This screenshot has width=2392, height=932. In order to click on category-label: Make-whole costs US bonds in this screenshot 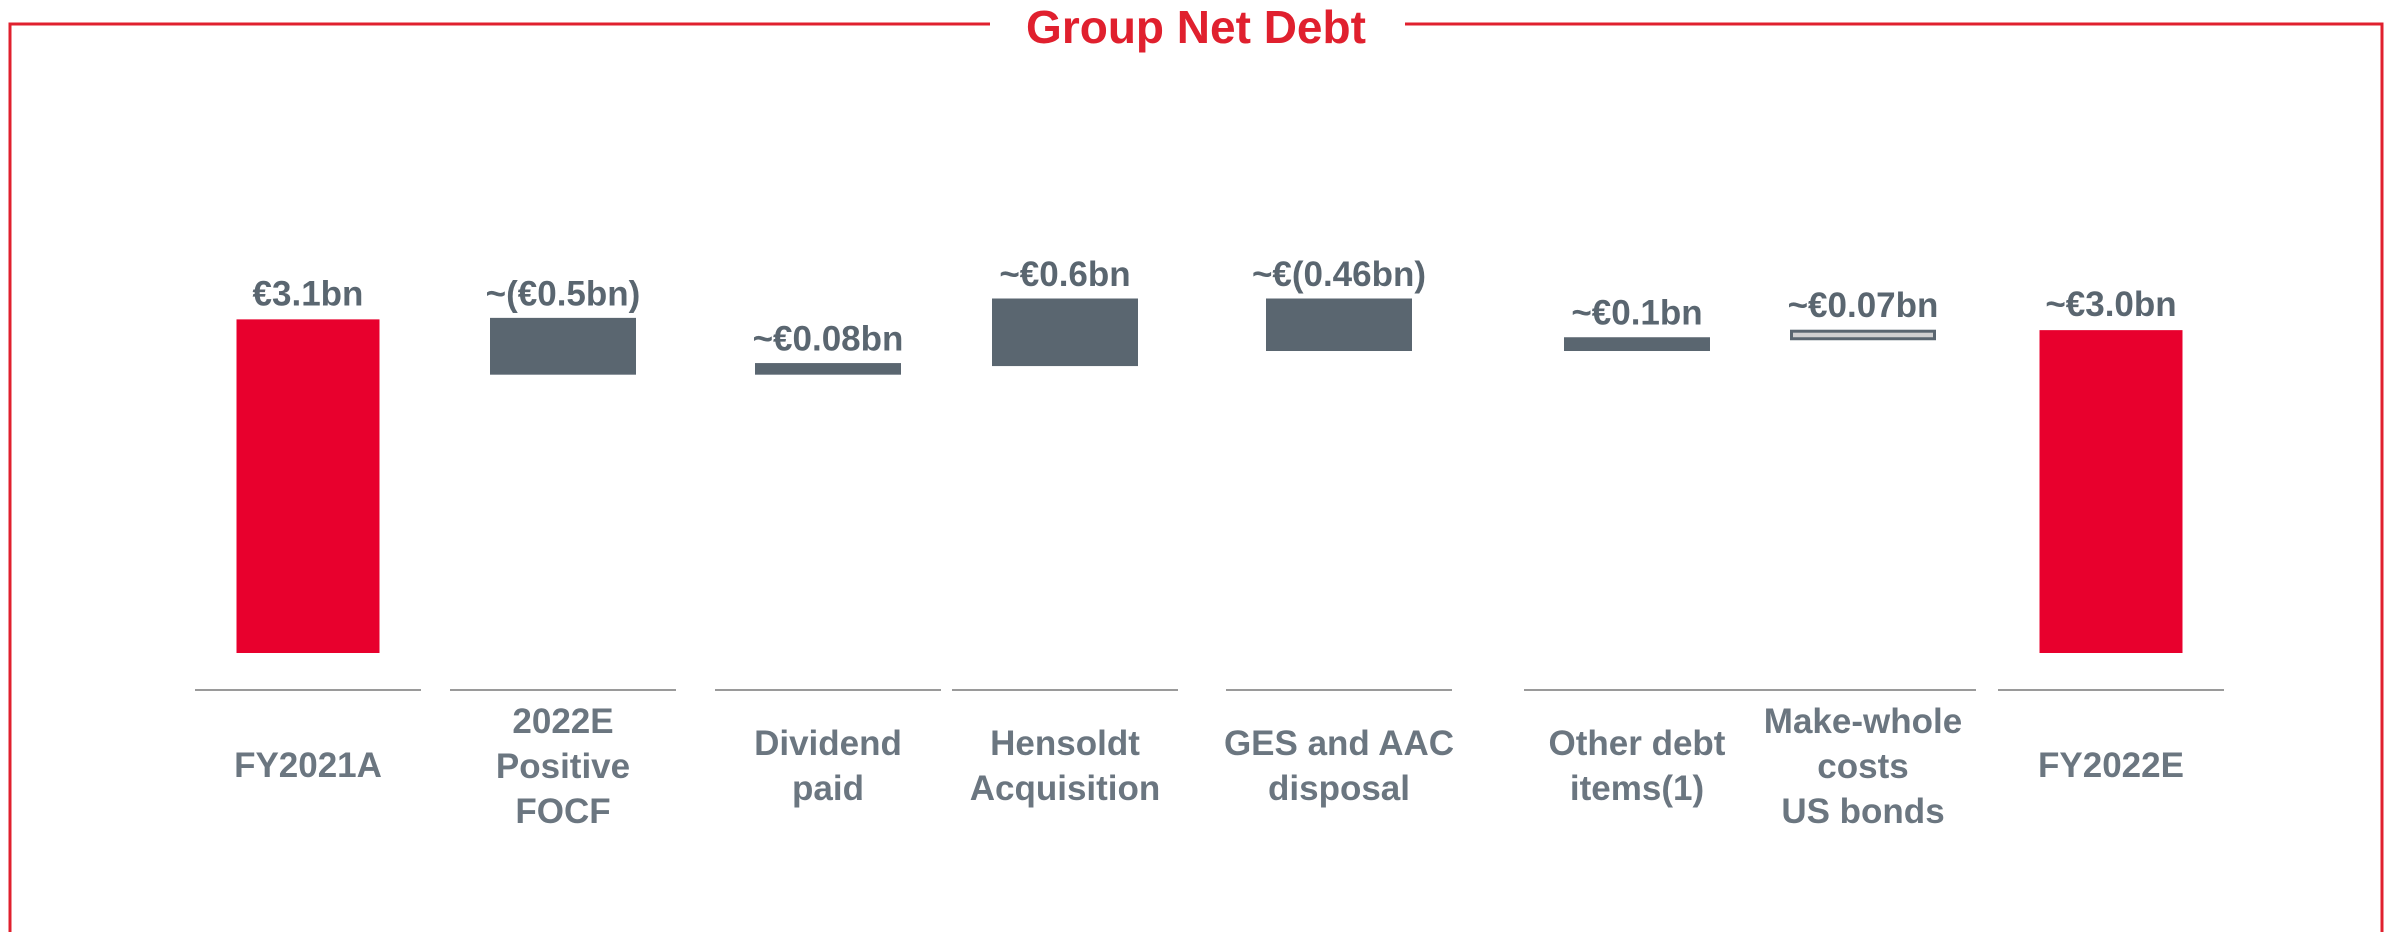, I will do `click(1863, 766)`.